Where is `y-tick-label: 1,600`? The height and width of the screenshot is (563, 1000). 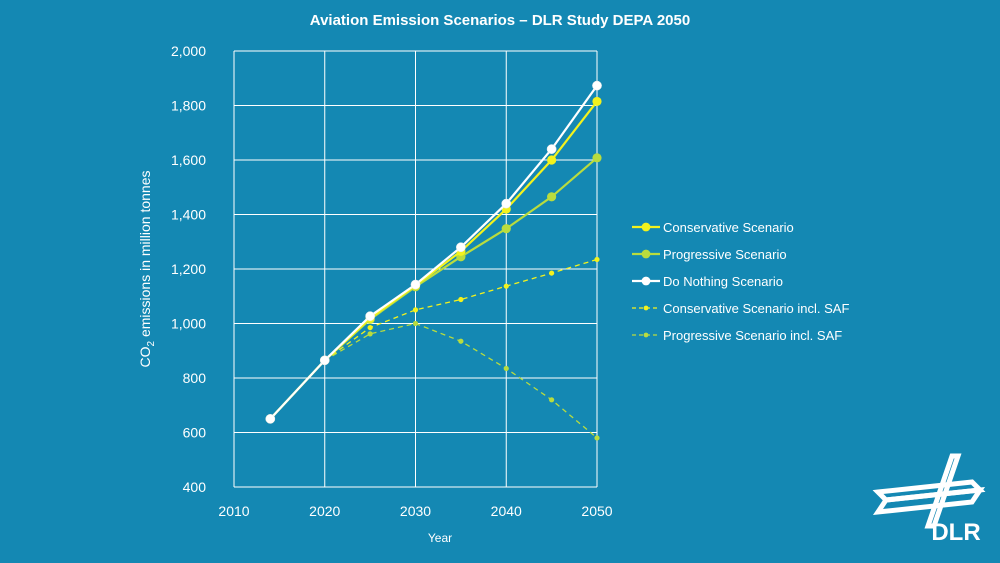
y-tick-label: 1,600 is located at coordinates (188, 160).